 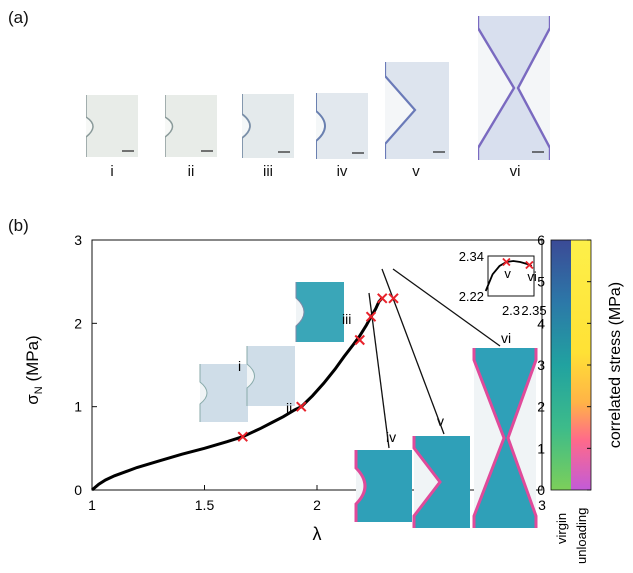 What do you see at coordinates (471, 296) in the screenshot?
I see `inset-y-tick-label: 2.22` at bounding box center [471, 296].